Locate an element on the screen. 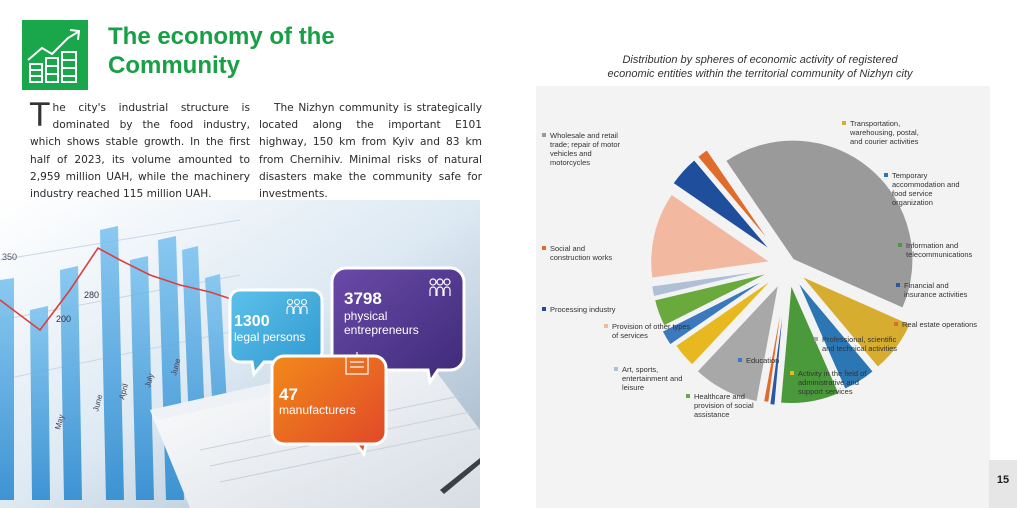 This screenshot has height=508, width=1017. page-number-tab is located at coordinates (1003, 484).